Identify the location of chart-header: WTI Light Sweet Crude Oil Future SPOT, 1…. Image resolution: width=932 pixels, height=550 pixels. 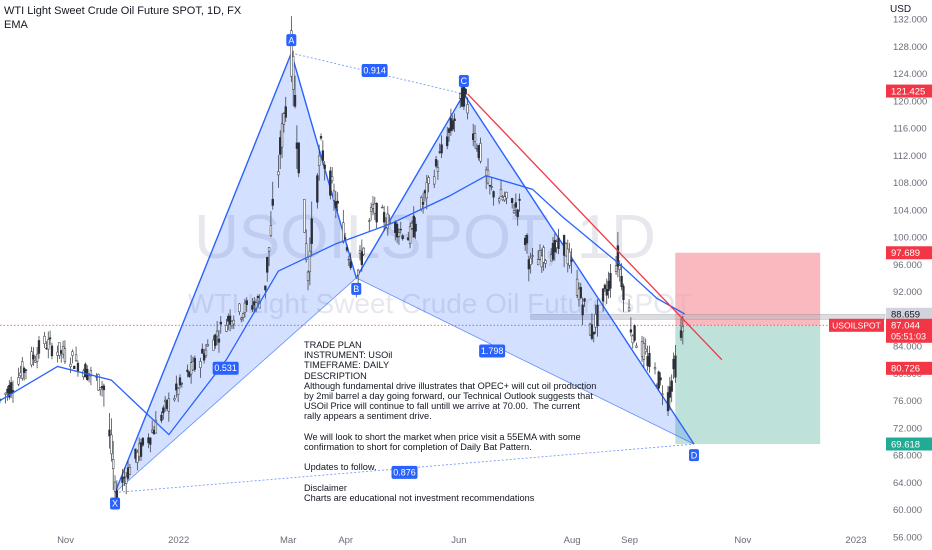
(122, 18).